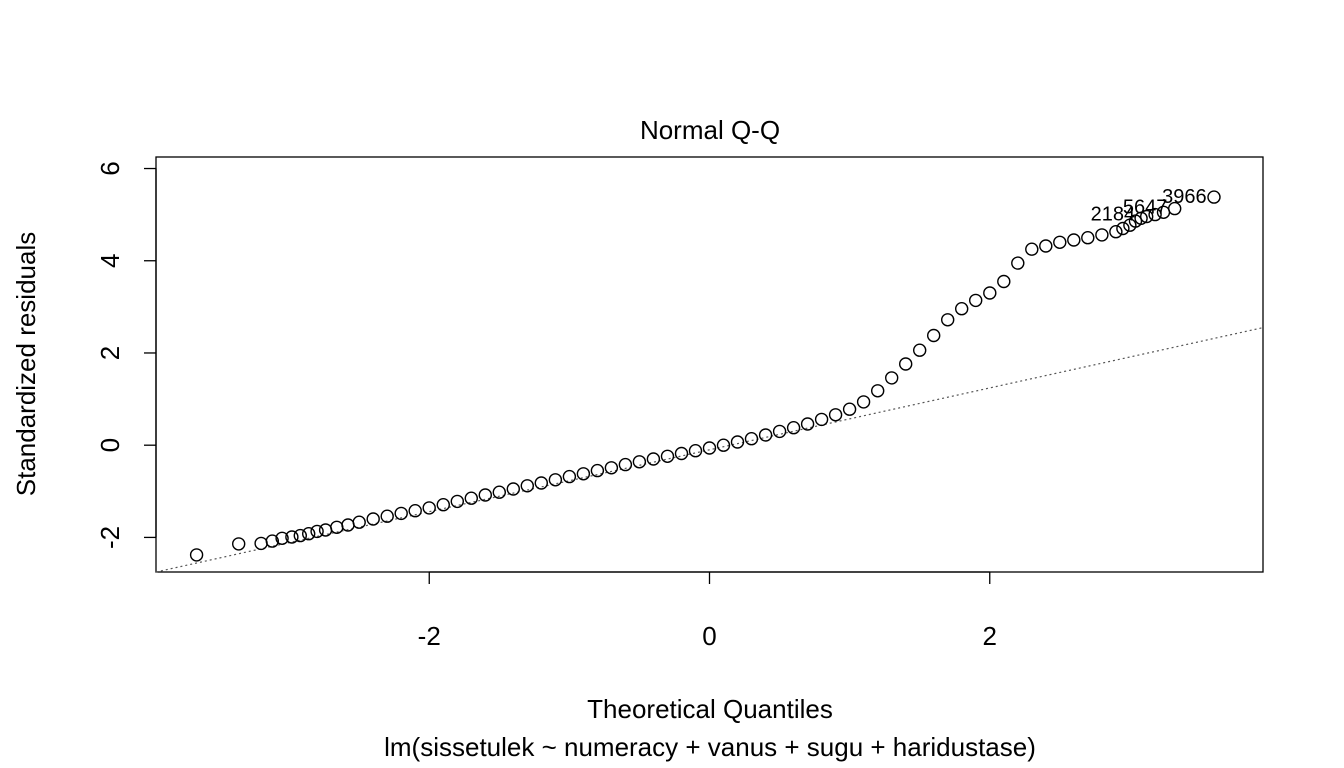 Image resolution: width=1344 pixels, height=768 pixels. Describe the element at coordinates (1184, 197) in the screenshot. I see `point-label: 3966` at that location.